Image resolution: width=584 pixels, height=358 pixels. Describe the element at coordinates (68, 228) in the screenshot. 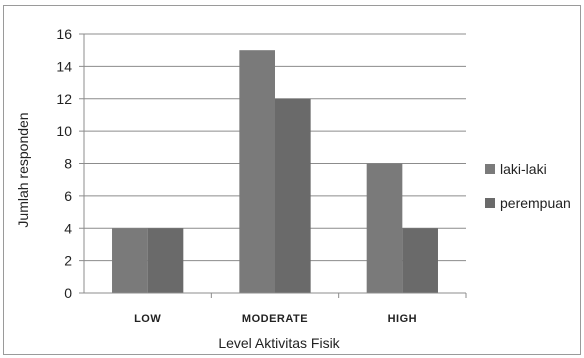

I see `y-tick-label: 4` at that location.